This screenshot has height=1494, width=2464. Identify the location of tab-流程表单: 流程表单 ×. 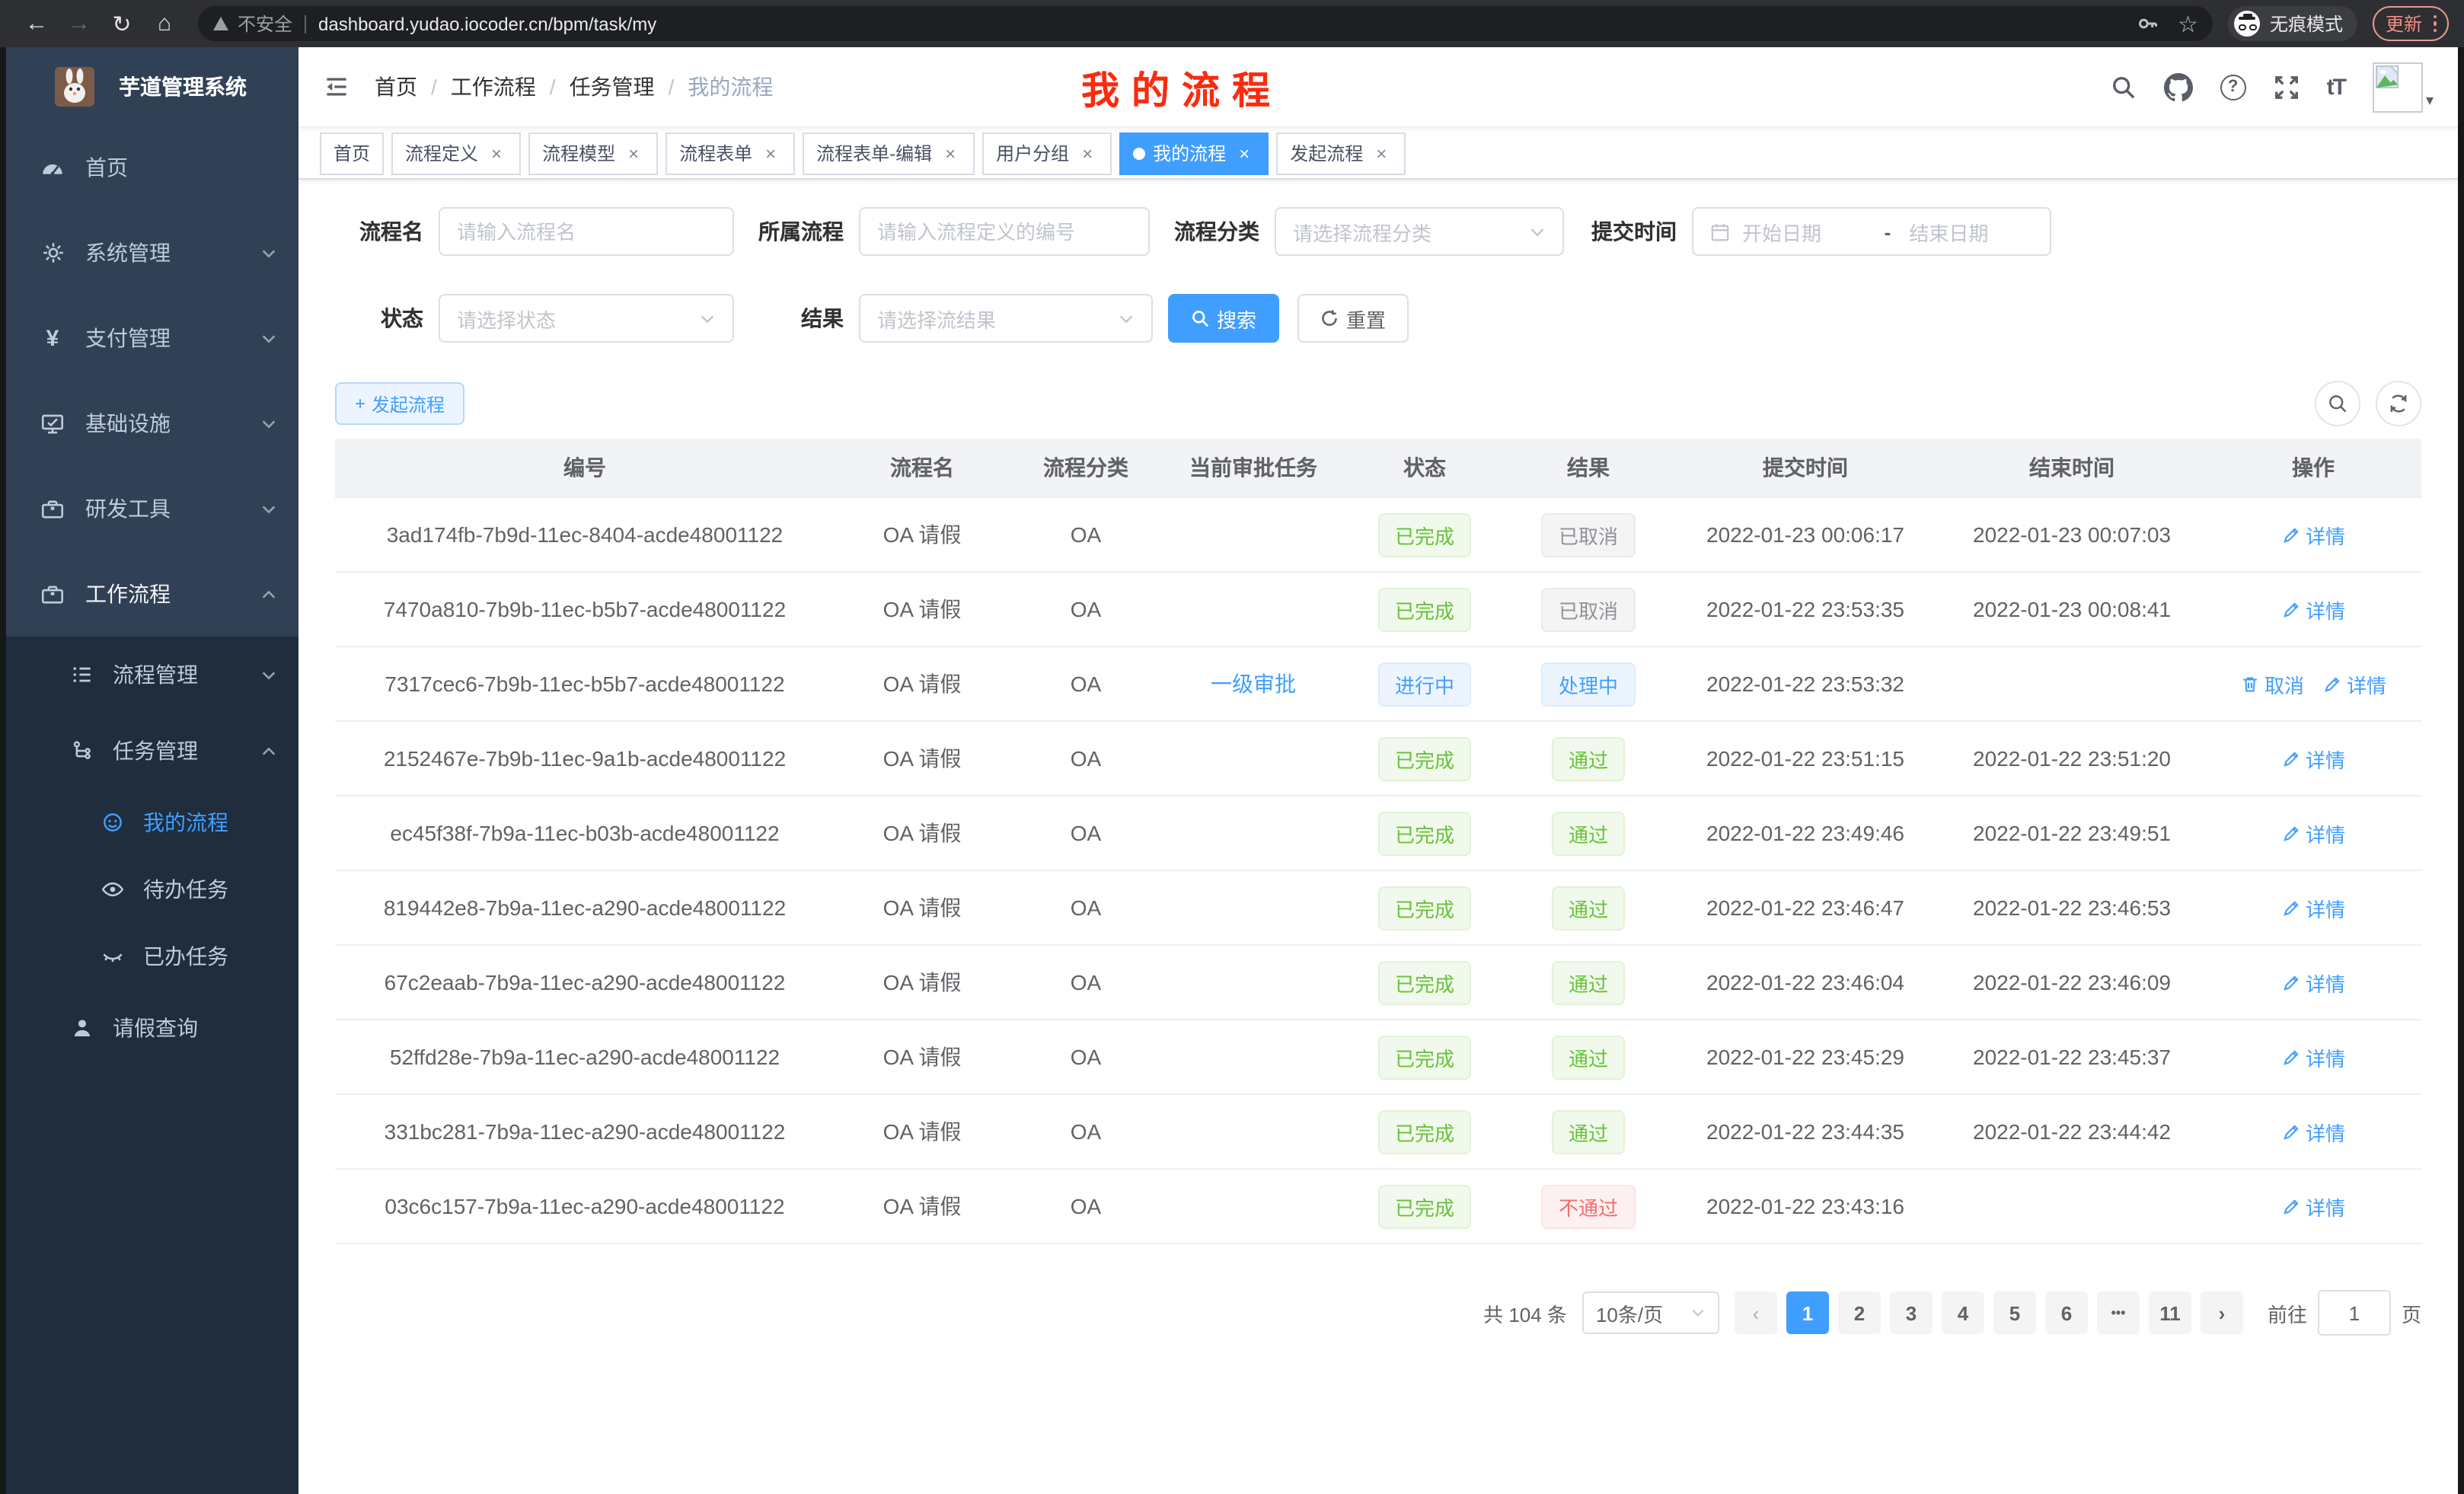
(730, 153).